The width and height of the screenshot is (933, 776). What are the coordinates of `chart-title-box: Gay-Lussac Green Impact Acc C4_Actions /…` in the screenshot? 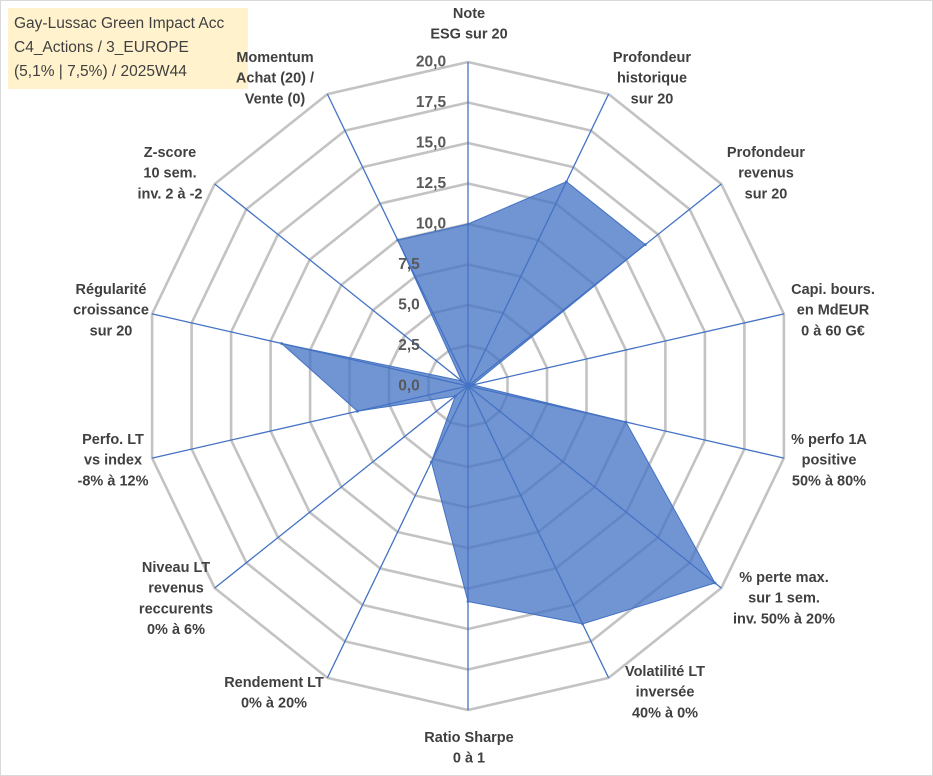 It's located at (128, 48).